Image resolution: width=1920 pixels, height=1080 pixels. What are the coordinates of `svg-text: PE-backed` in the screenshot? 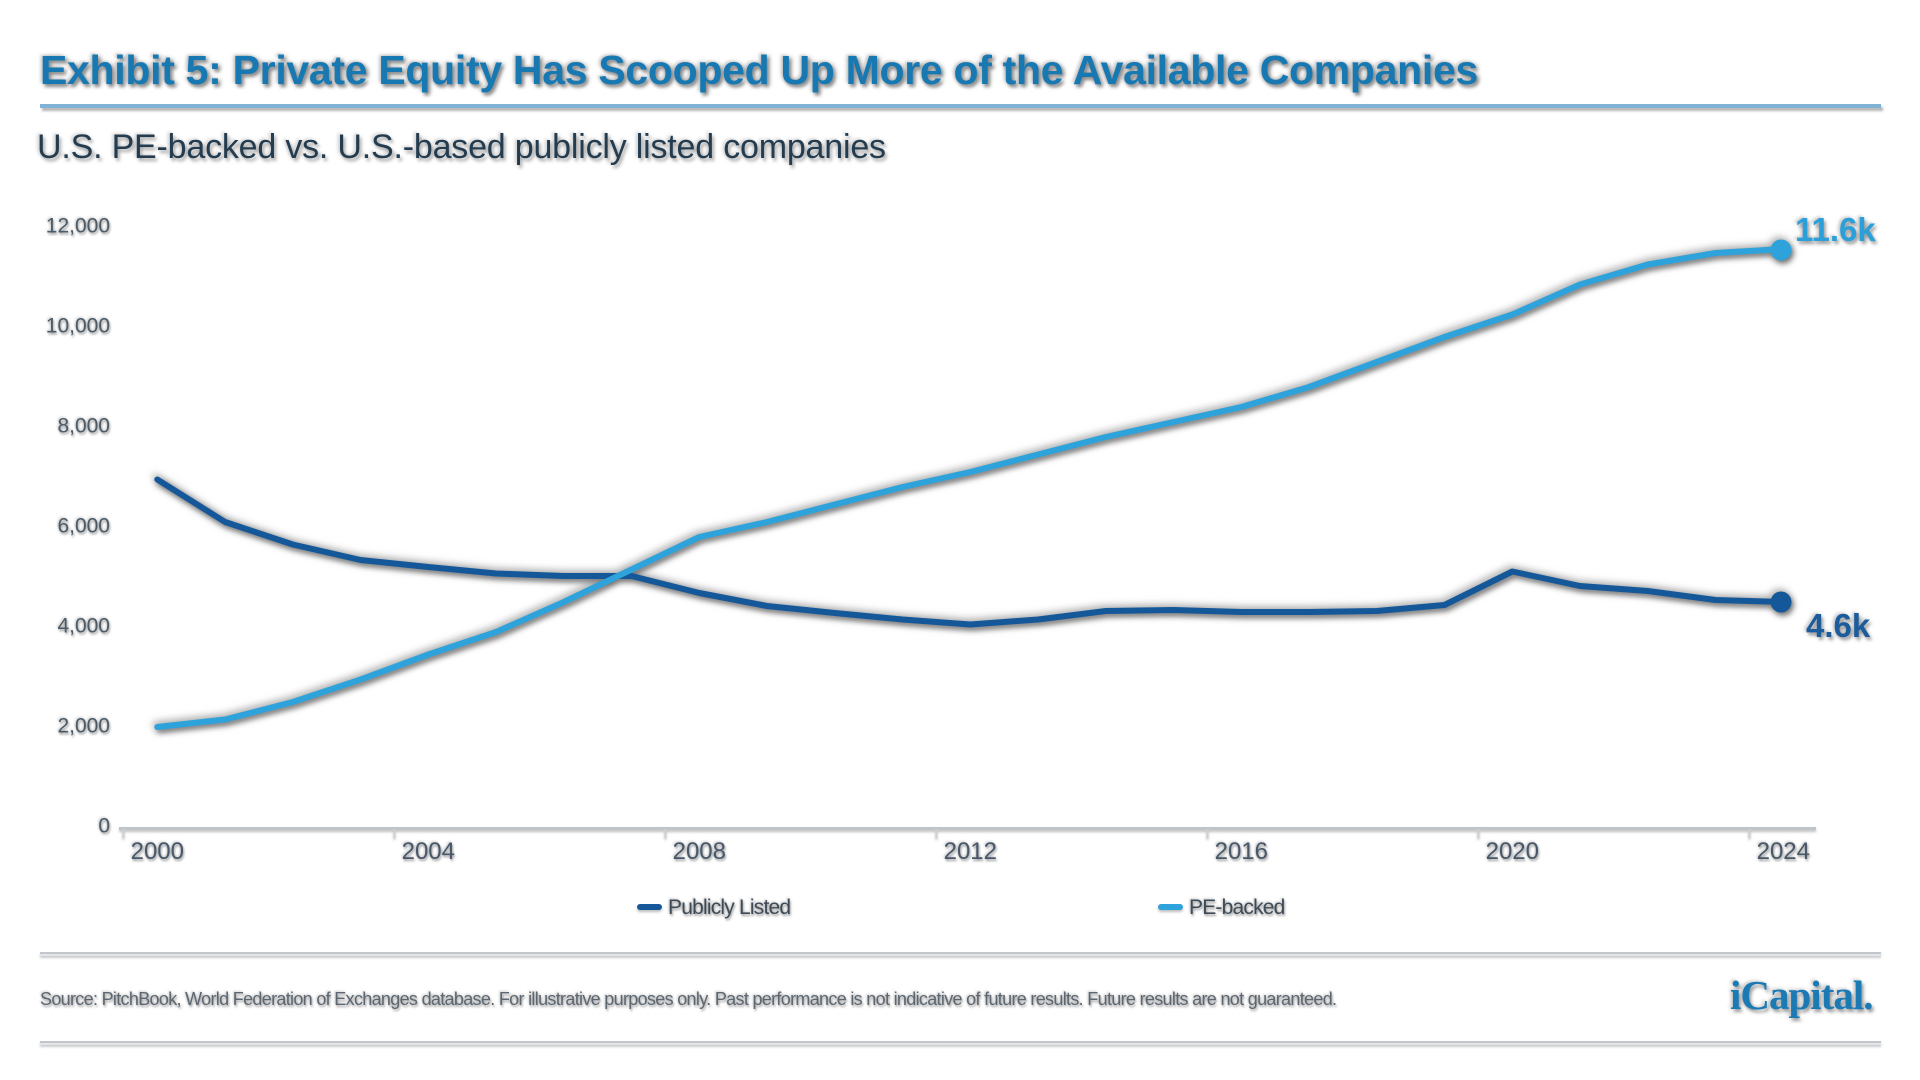 It's located at (1237, 907).